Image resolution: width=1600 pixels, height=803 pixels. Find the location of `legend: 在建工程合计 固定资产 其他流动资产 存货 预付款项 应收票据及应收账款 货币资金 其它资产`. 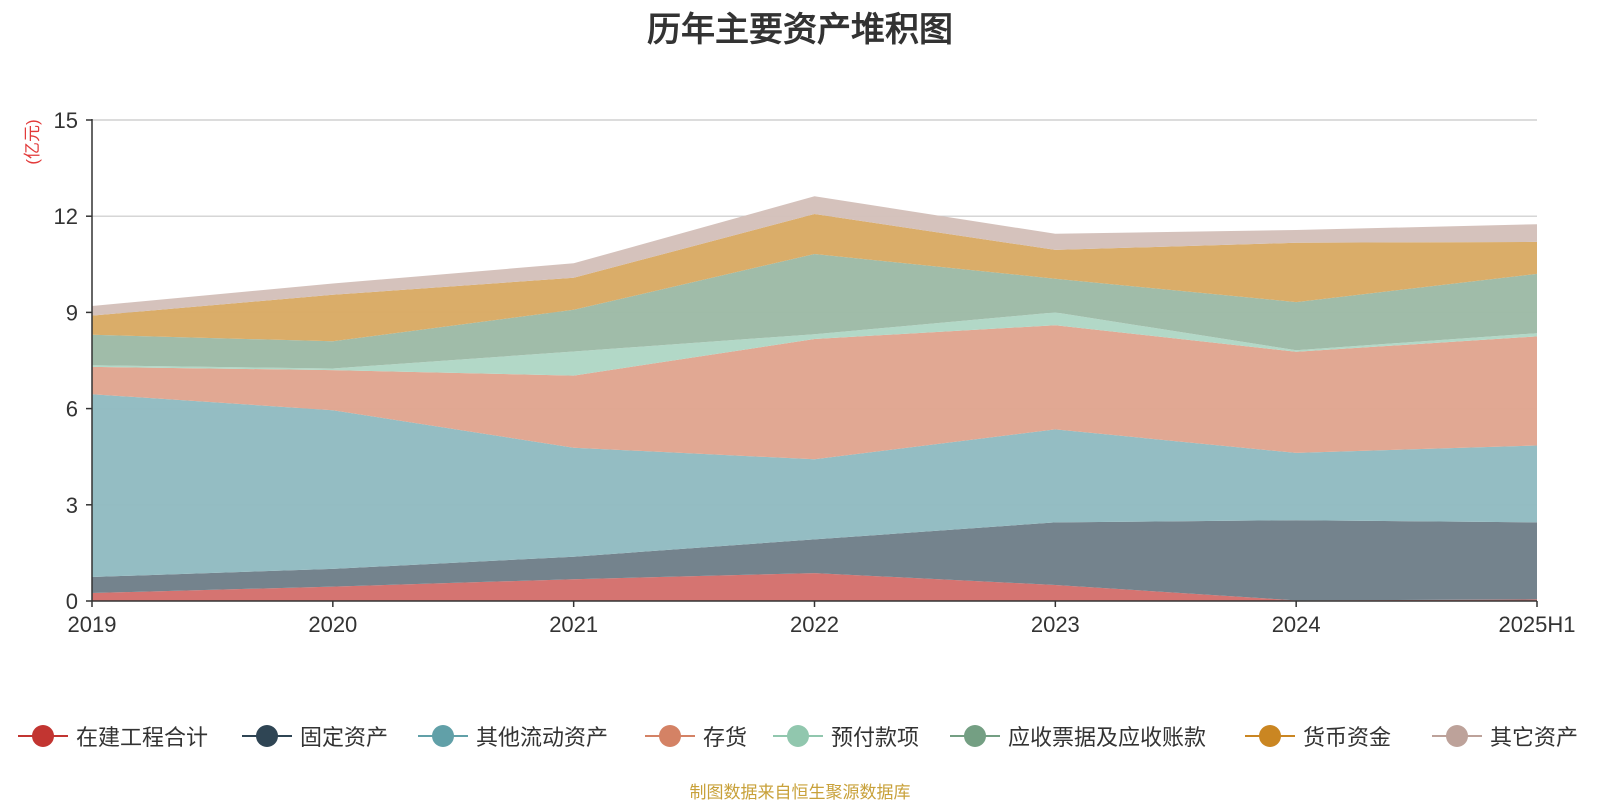

legend: 在建工程合计 固定资产 其他流动资产 存货 预付款项 应收票据及应收账款 货币资金 其它资产 is located at coordinates (800, 736).